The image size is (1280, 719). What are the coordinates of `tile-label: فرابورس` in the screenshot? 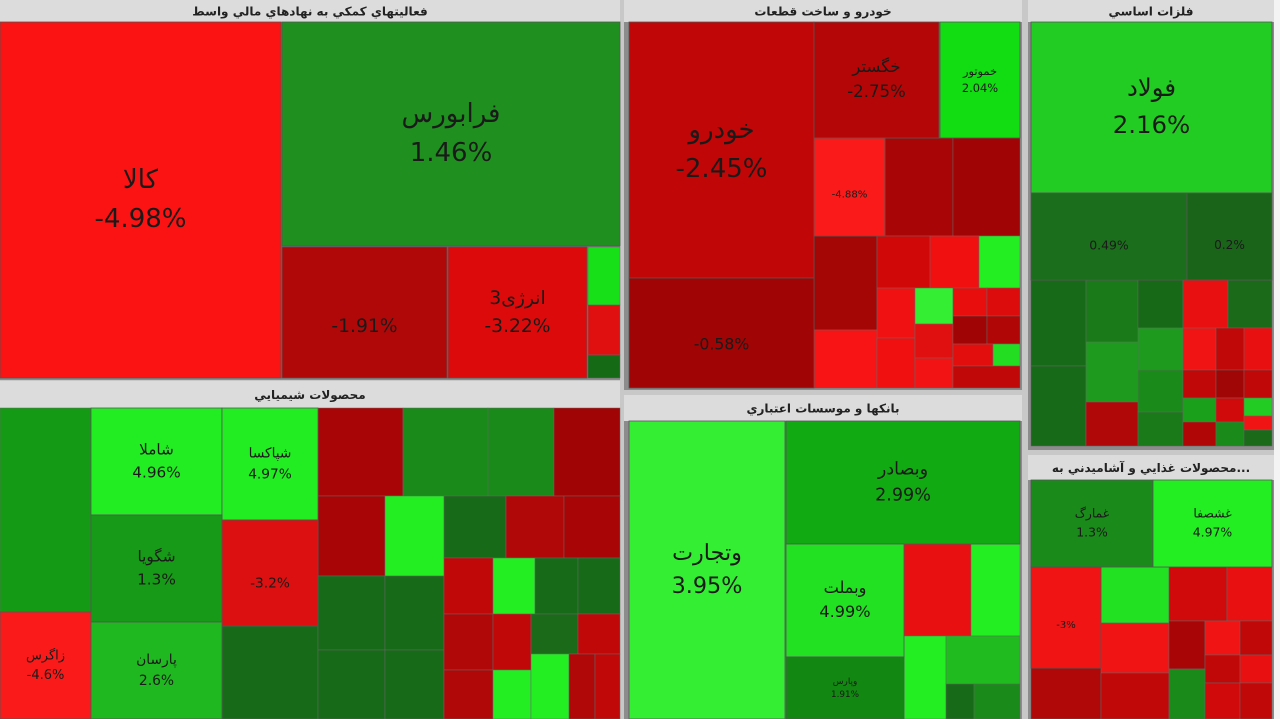 It's located at (451, 114).